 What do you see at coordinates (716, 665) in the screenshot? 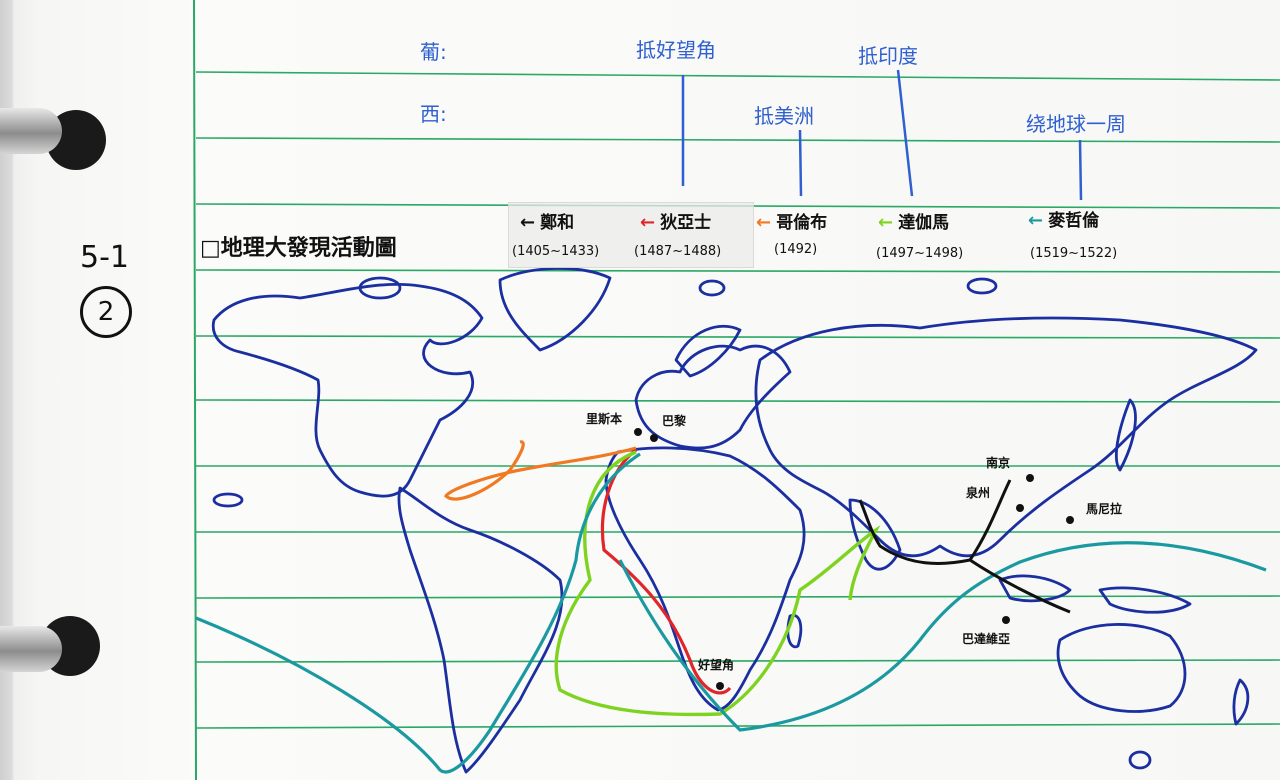
I see `city-cape: 好望角` at bounding box center [716, 665].